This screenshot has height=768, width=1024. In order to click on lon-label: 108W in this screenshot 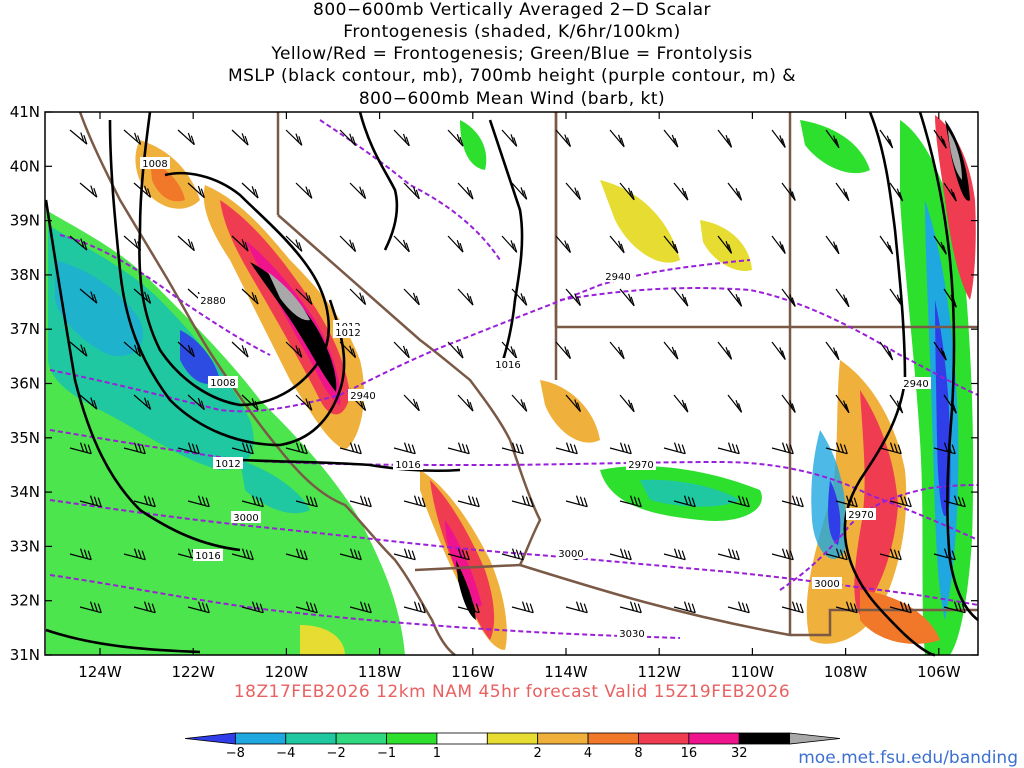, I will do `click(846, 672)`.